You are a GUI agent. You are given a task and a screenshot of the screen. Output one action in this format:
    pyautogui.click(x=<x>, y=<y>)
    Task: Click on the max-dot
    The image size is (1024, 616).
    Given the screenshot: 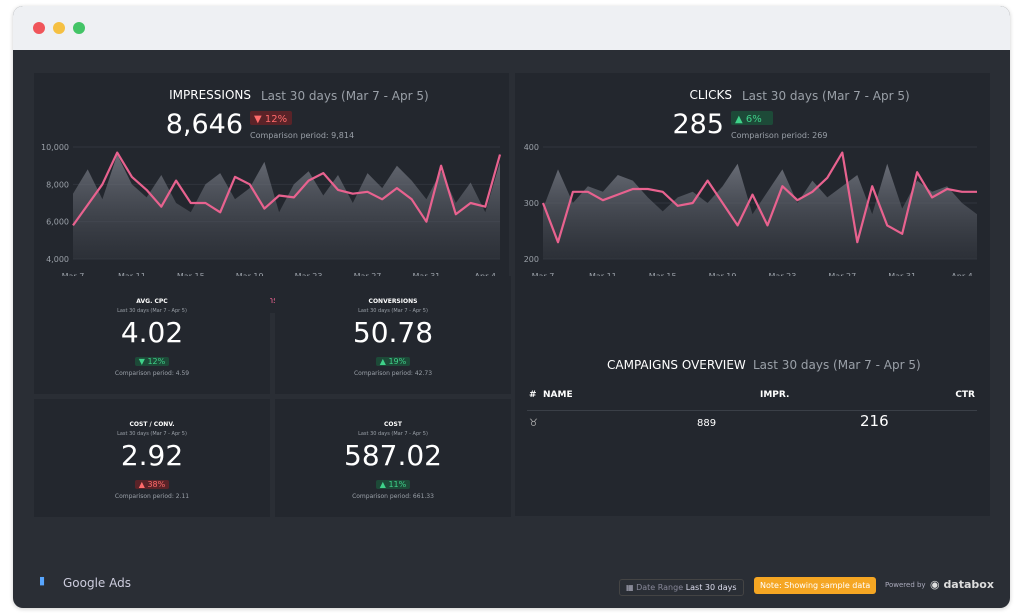 What is the action you would take?
    pyautogui.click(x=79, y=28)
    